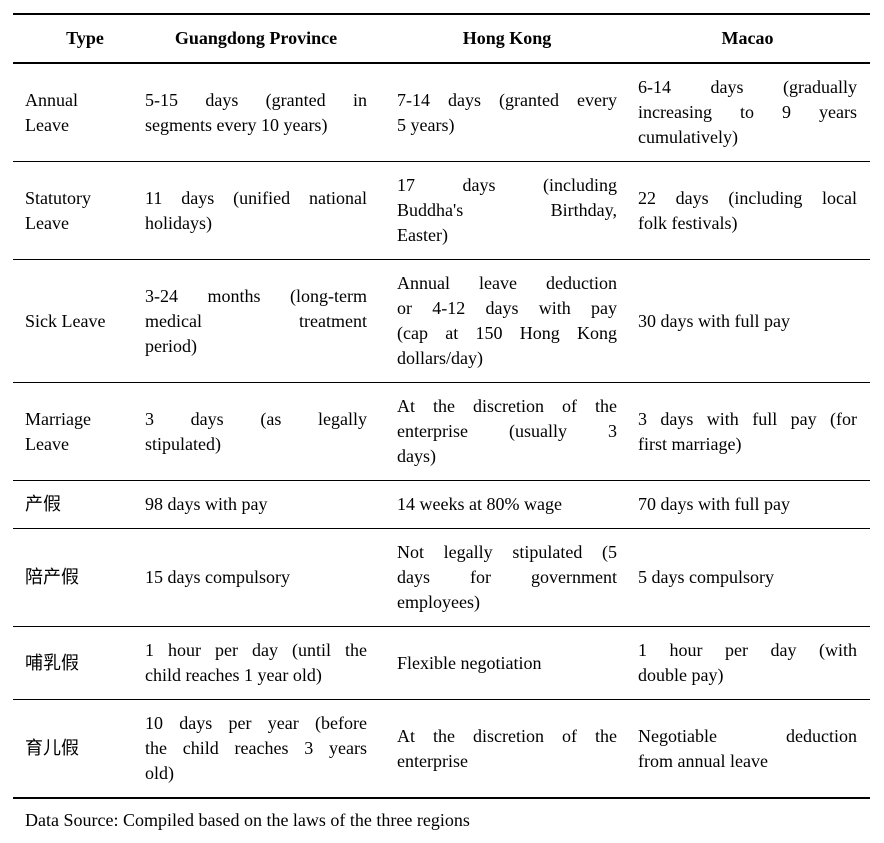  What do you see at coordinates (79, 112) in the screenshot?
I see `row-label: Annual Leave` at bounding box center [79, 112].